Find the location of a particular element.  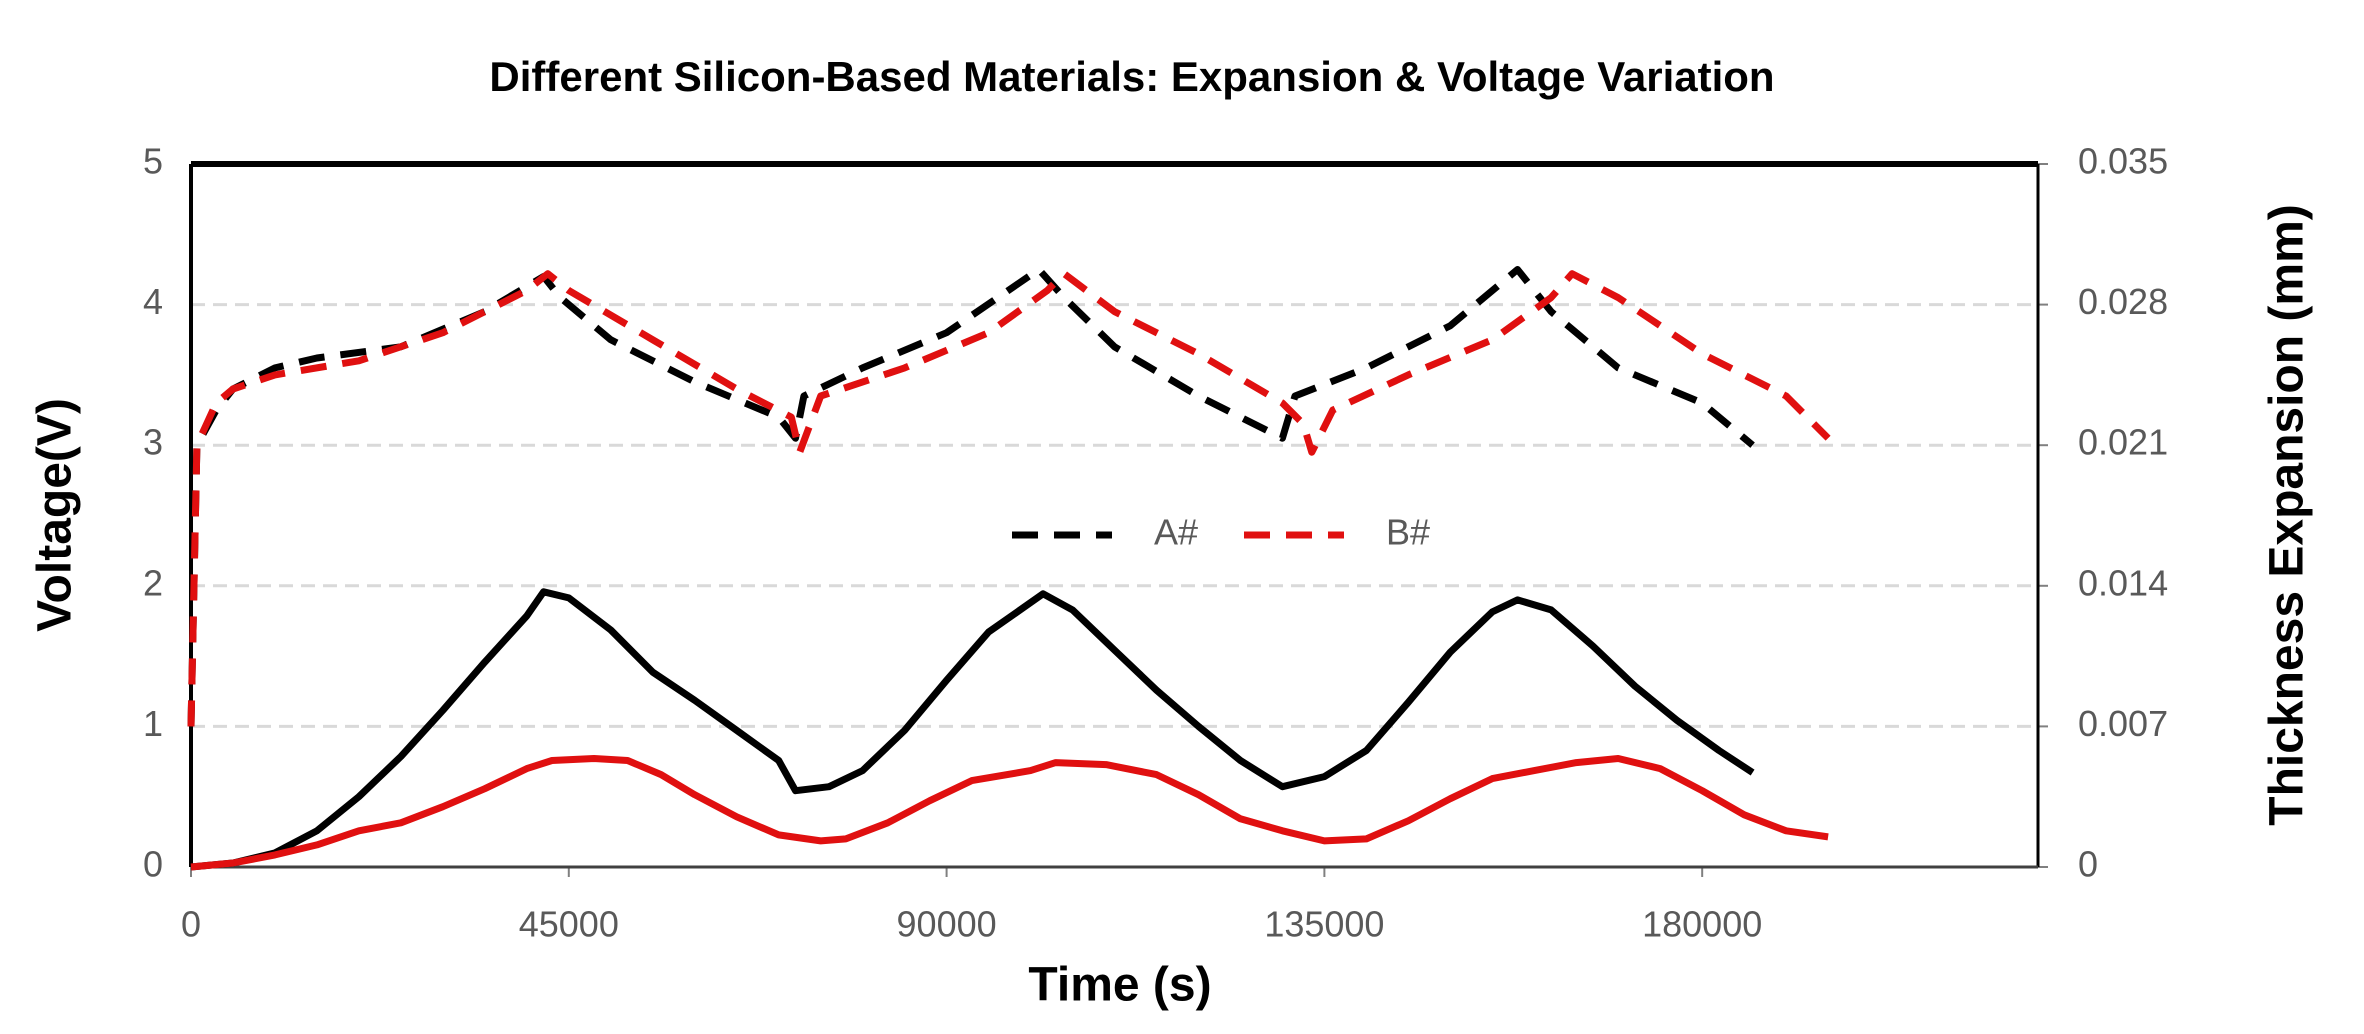

y-tick-label: 3 is located at coordinates (153, 442).